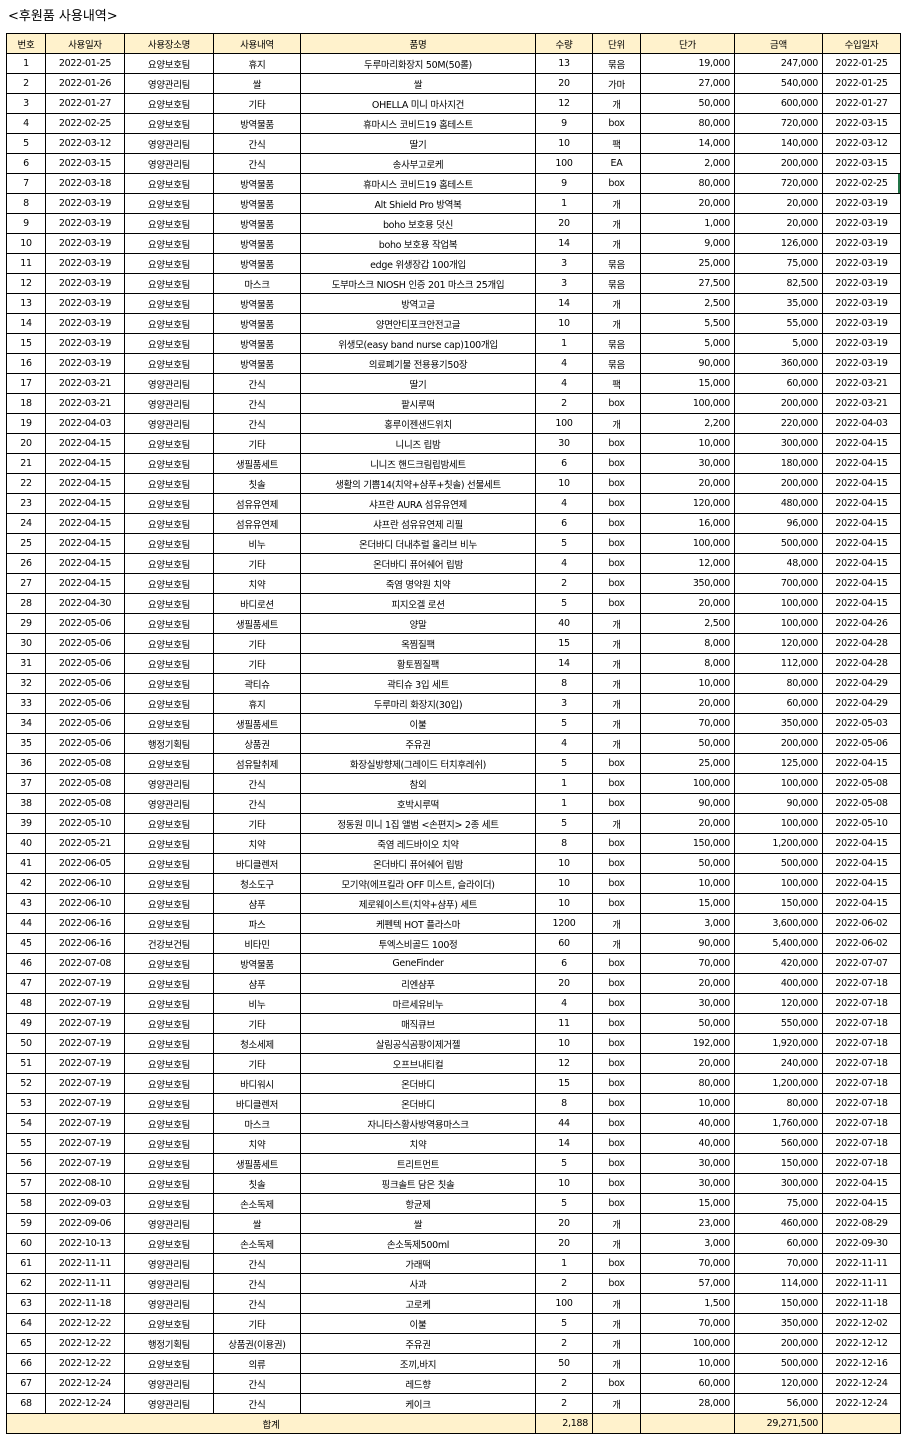  Describe the element at coordinates (861, 183) in the screenshot. I see `cell-receipt-date: 2022-02-25` at that location.